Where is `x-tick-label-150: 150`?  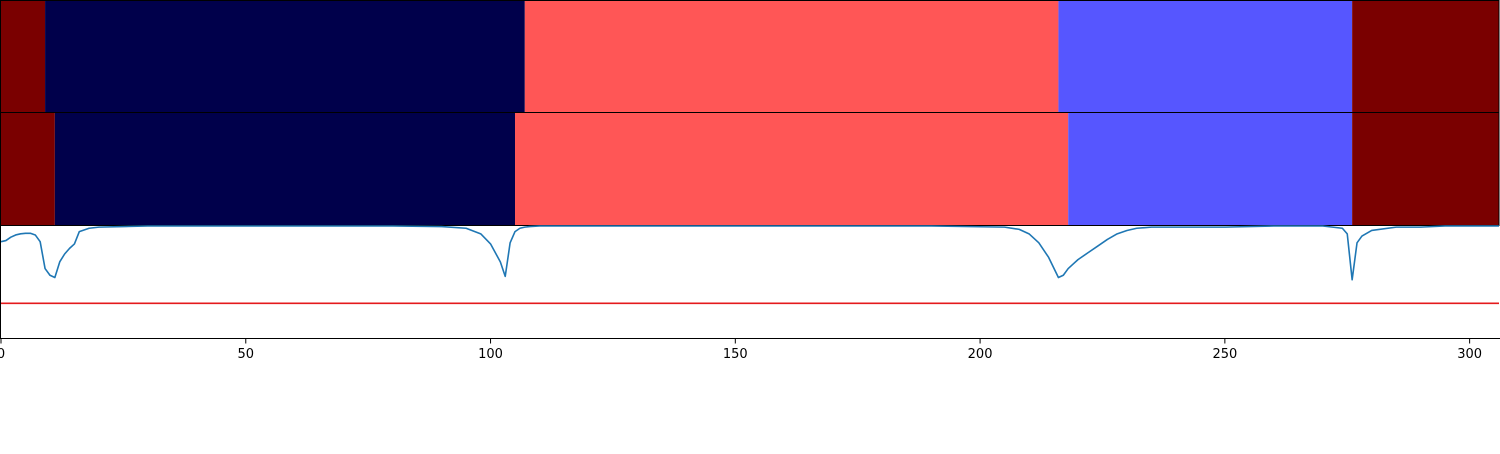 x-tick-label-150: 150 is located at coordinates (735, 354).